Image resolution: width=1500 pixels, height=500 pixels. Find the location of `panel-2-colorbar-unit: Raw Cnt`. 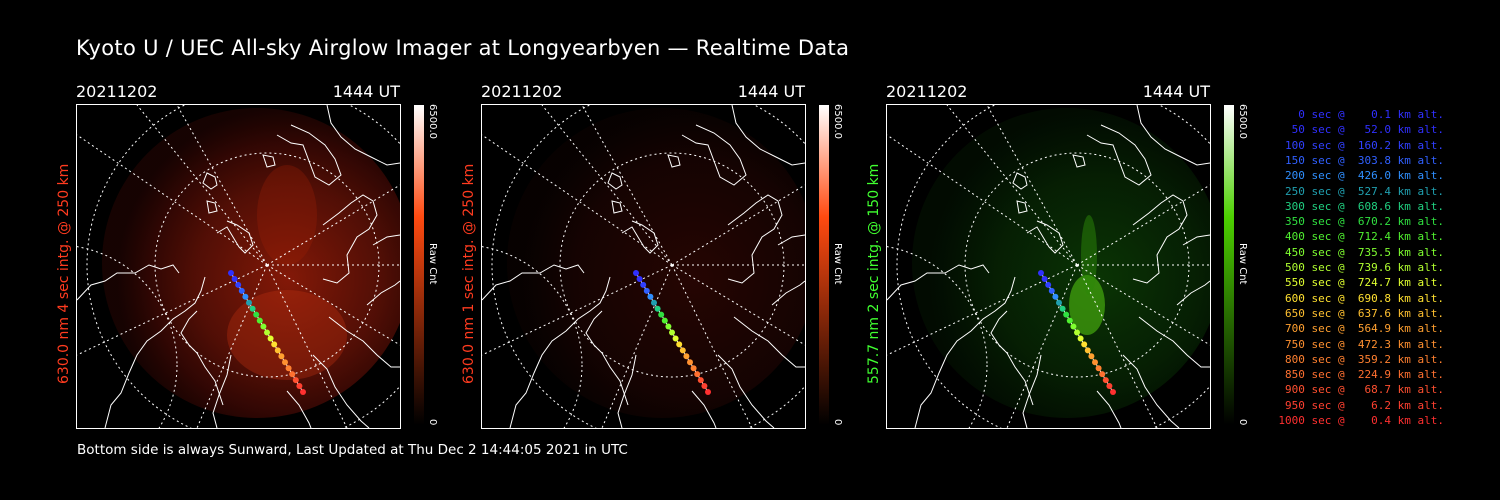

panel-2-colorbar-unit: Raw Cnt is located at coordinates (837, 264).